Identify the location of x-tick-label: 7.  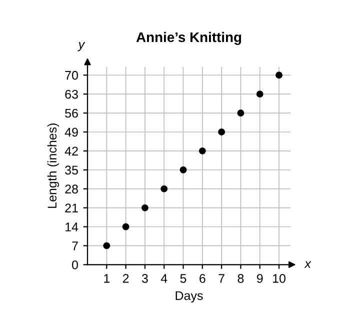
(221, 278).